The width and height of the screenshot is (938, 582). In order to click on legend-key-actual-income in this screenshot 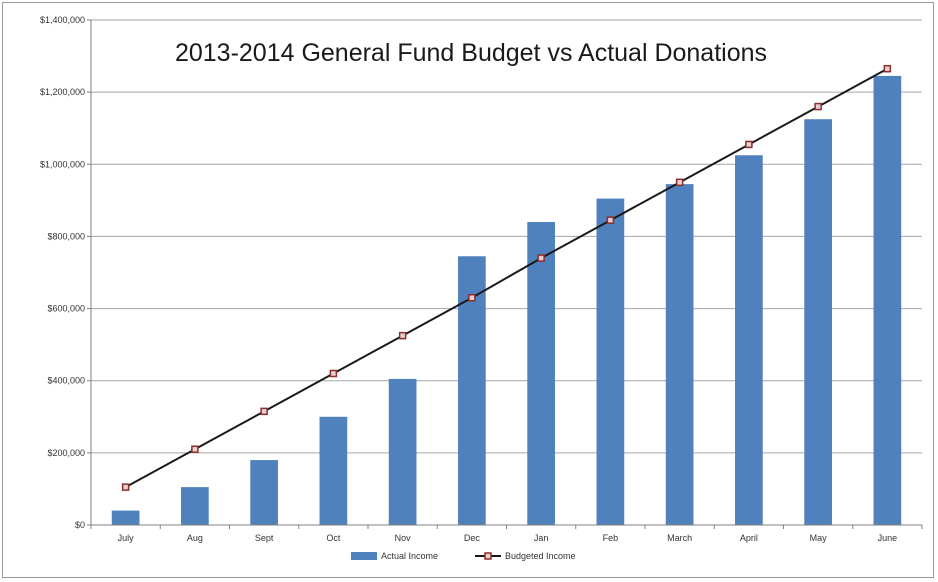, I will do `click(364, 556)`.